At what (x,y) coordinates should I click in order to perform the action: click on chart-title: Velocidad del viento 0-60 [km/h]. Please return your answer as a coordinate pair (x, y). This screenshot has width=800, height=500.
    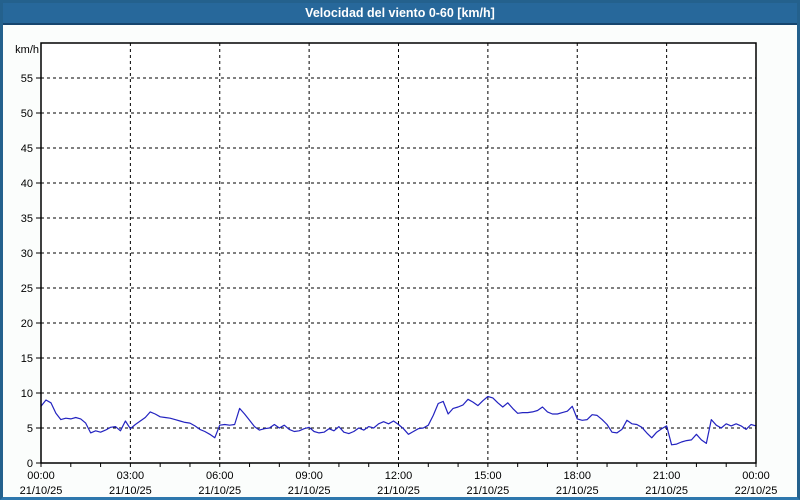
    Looking at the image, I should click on (400, 13).